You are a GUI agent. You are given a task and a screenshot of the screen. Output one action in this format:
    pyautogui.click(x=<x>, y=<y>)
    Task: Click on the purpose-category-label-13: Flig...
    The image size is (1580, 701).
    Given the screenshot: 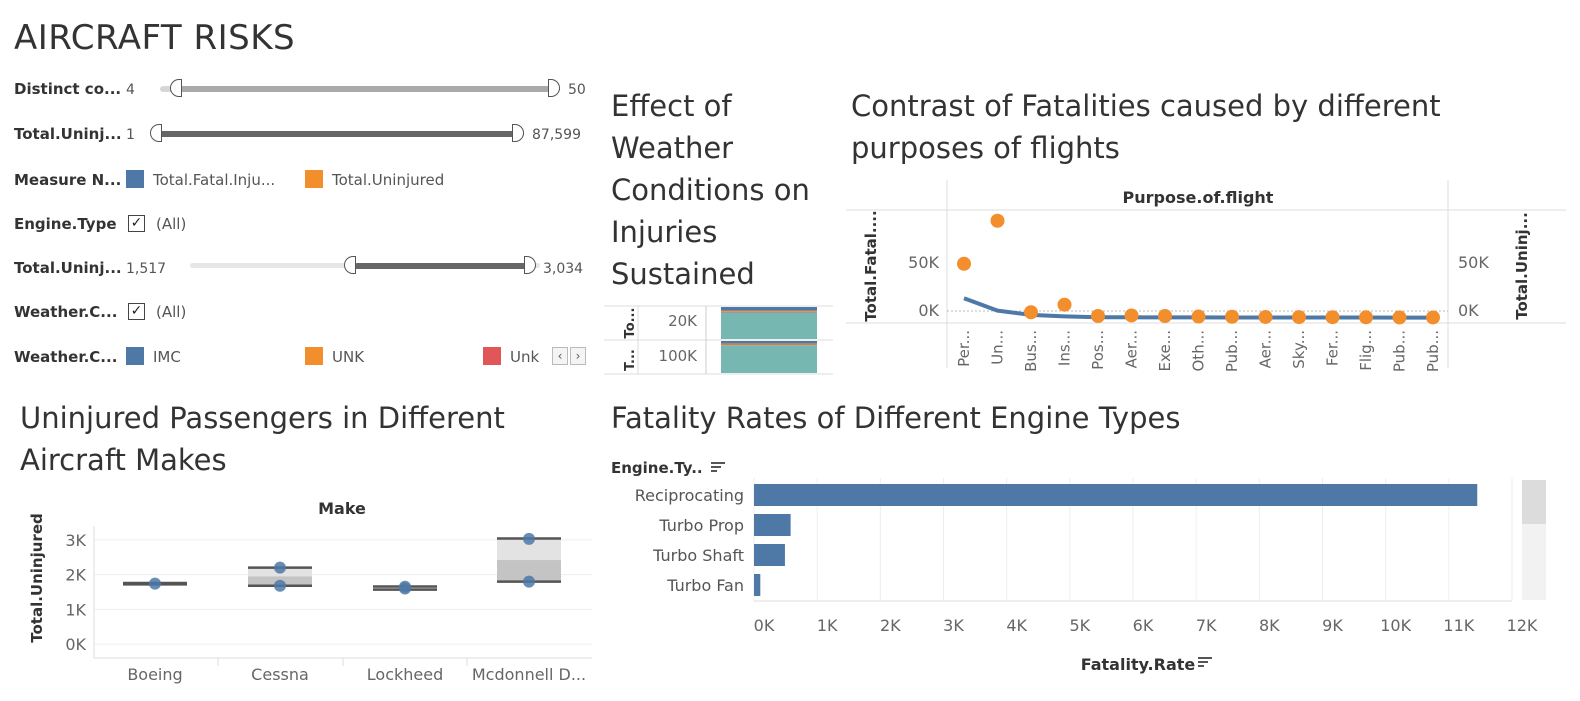 What is the action you would take?
    pyautogui.click(x=1366, y=350)
    